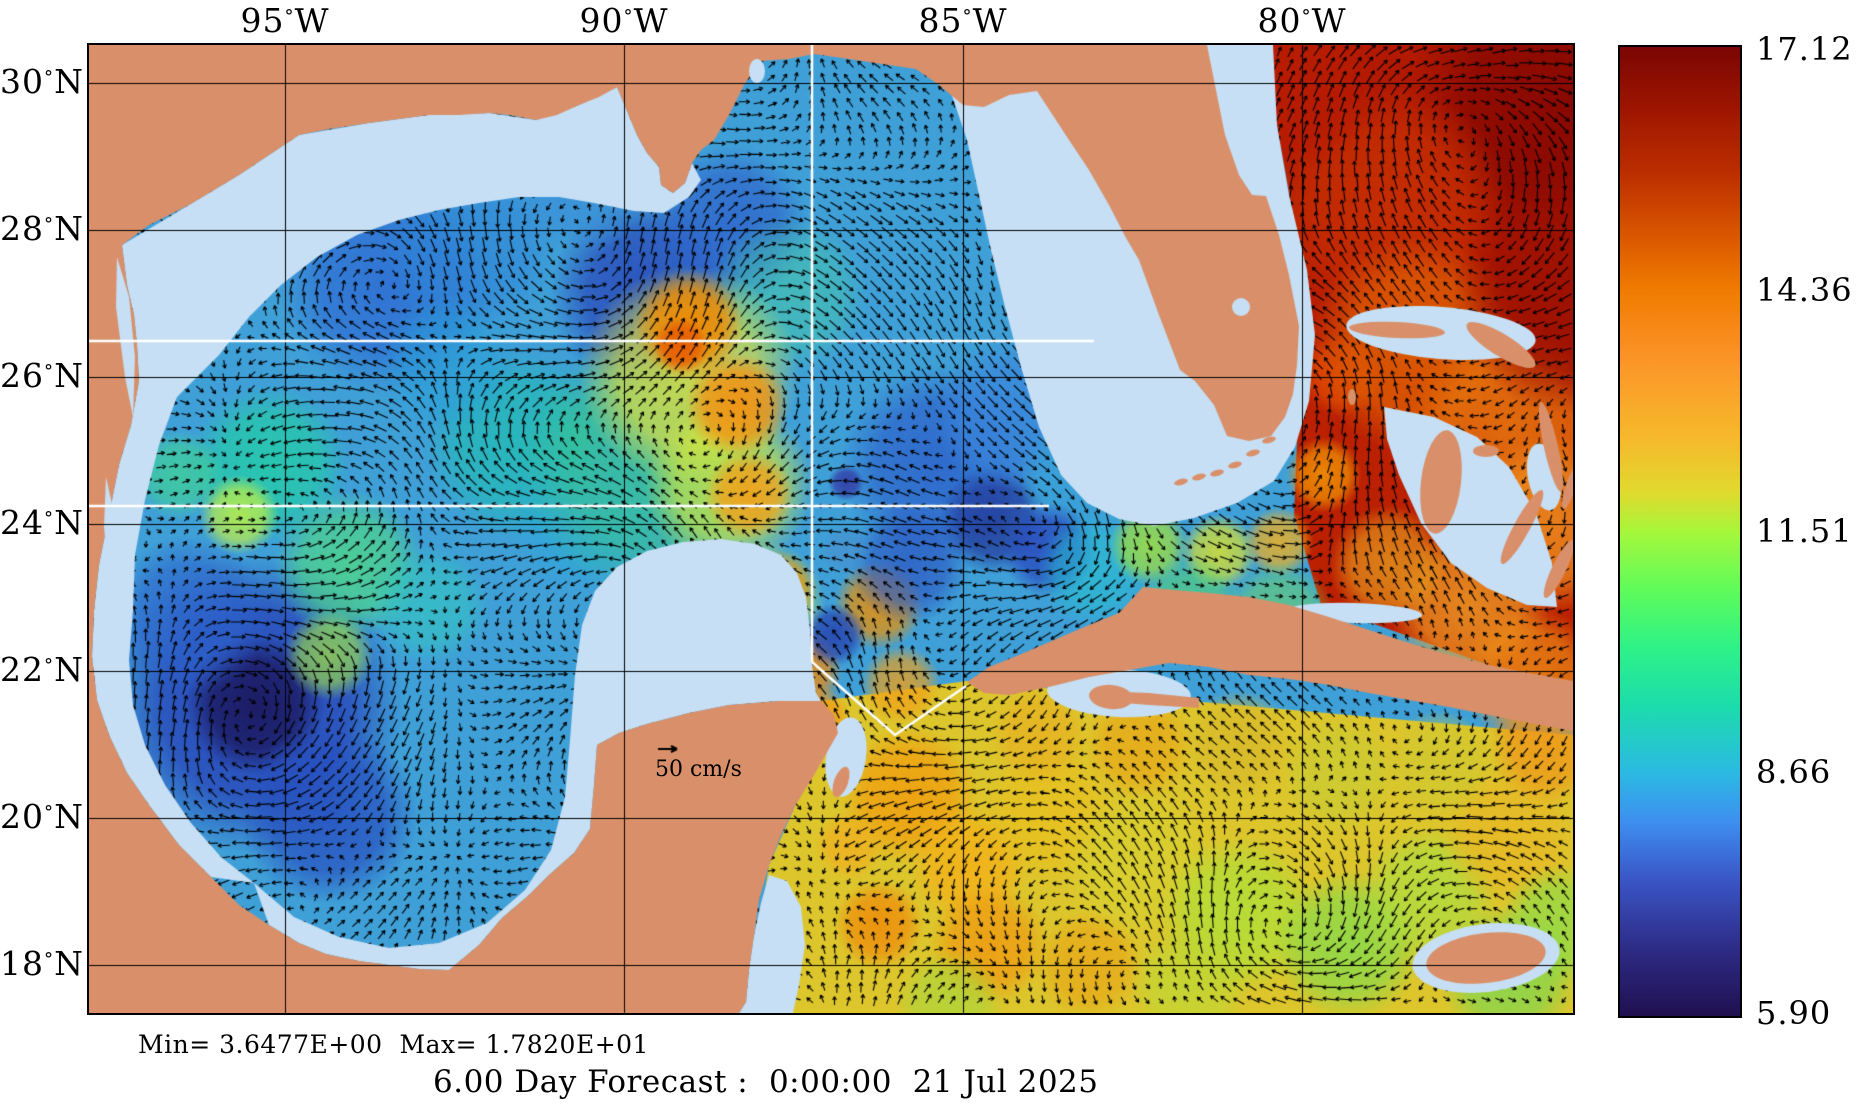 The height and width of the screenshot is (1109, 1869). Describe the element at coordinates (1794, 1013) in the screenshot. I see `colorbar-tick-4: 5.90` at that location.